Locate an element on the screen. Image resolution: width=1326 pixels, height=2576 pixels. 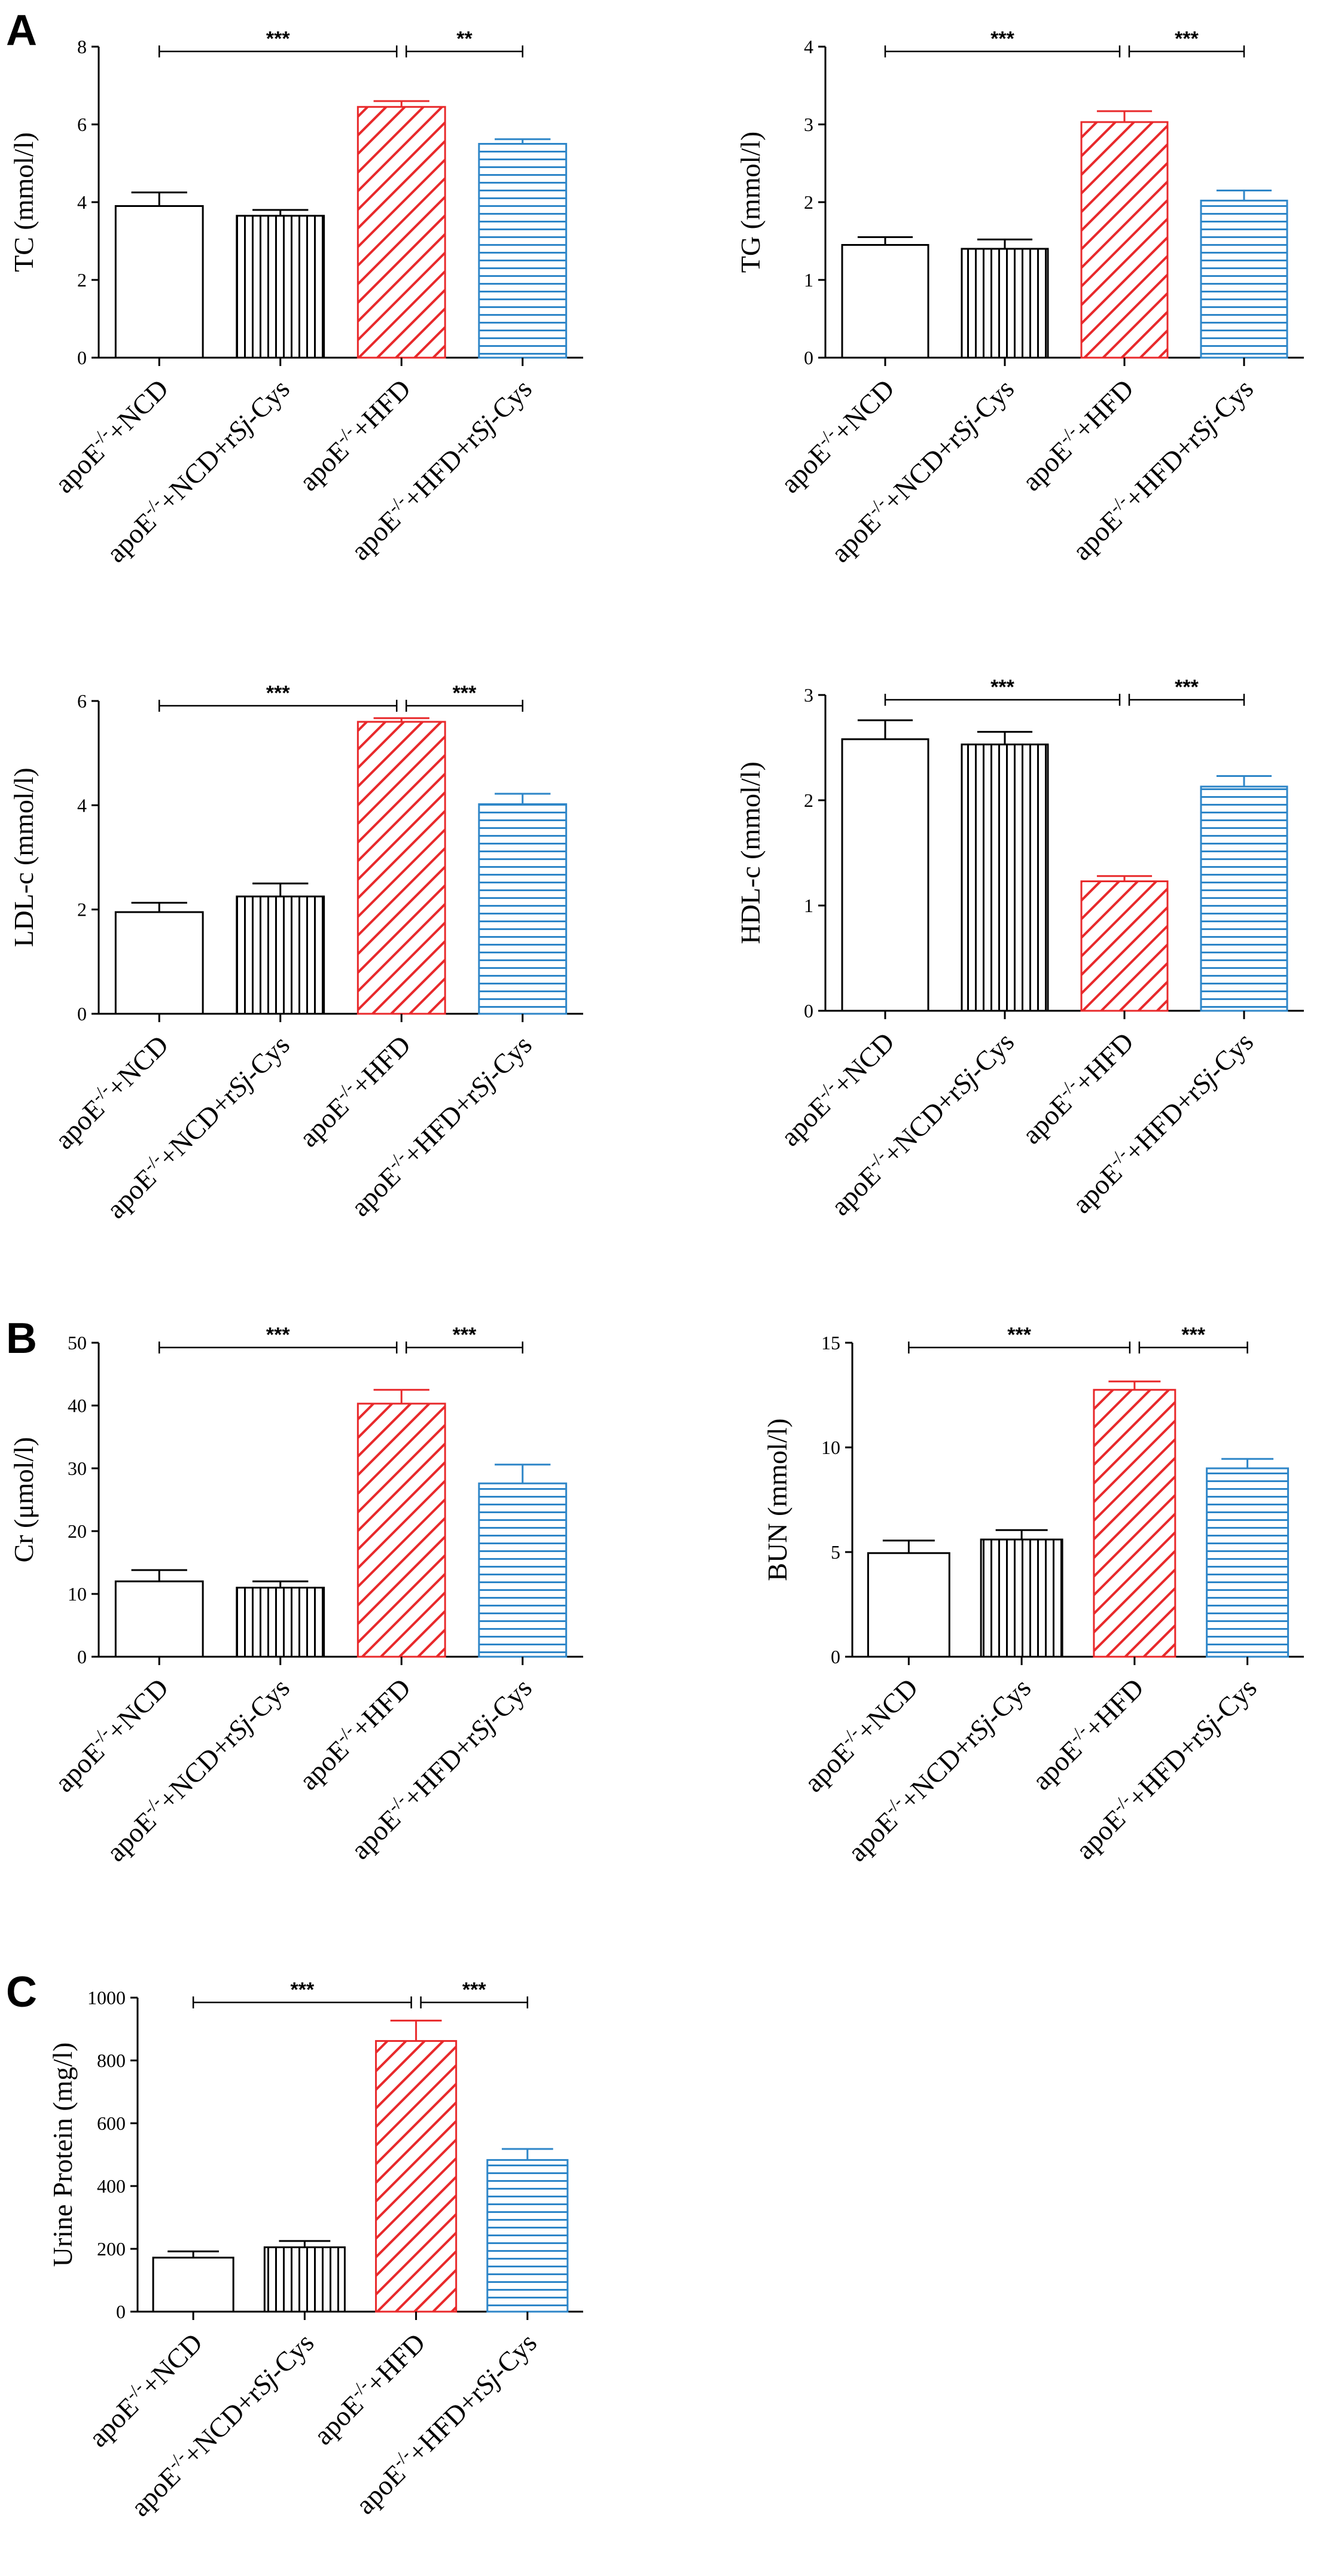
panel-label: A is located at coordinates (22, 31).